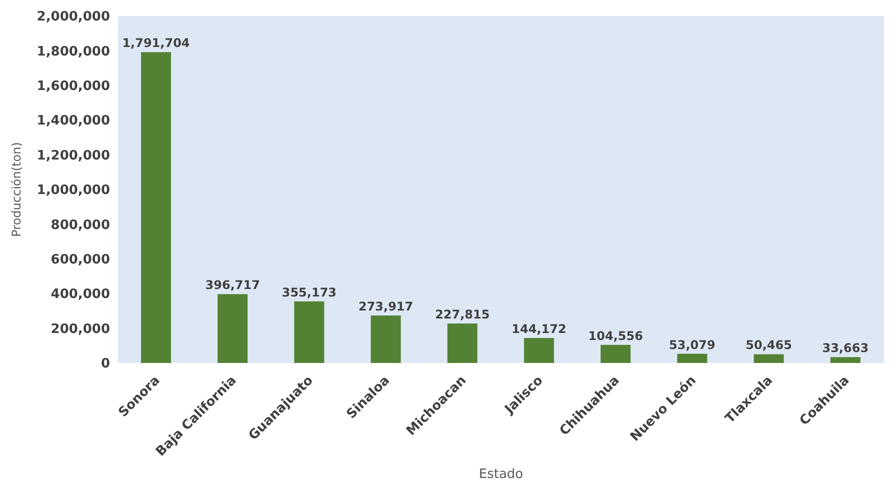 The width and height of the screenshot is (892, 488). I want to click on y-tick-label: 200,000, so click(80, 329).